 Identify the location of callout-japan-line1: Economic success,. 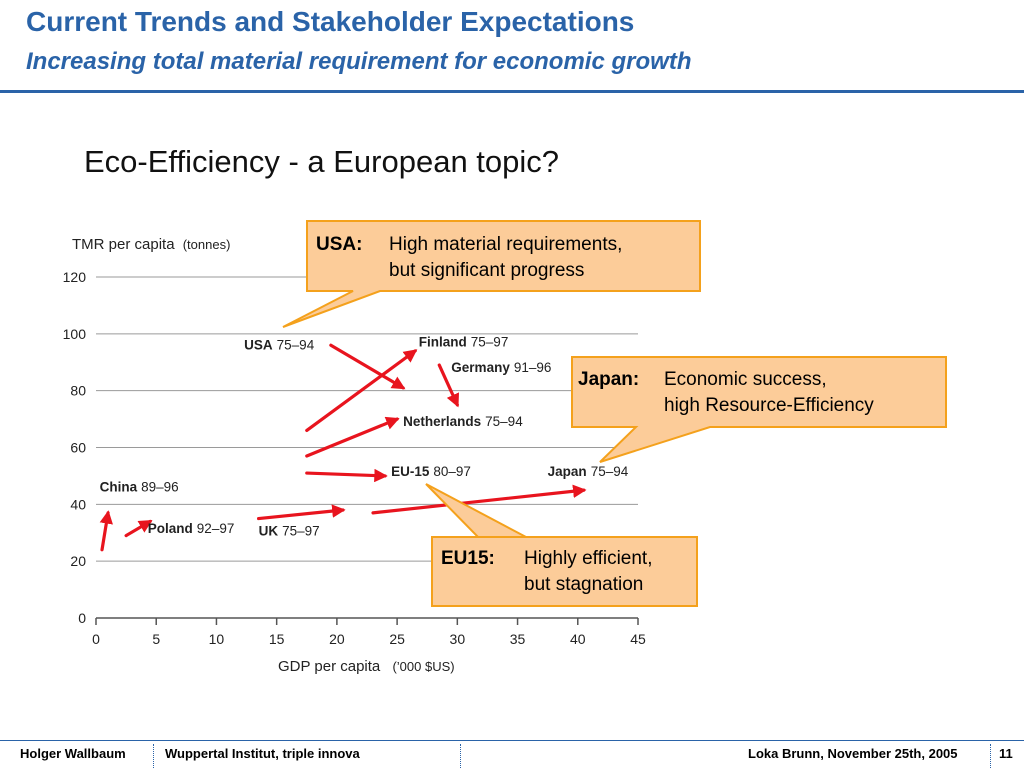
(745, 379).